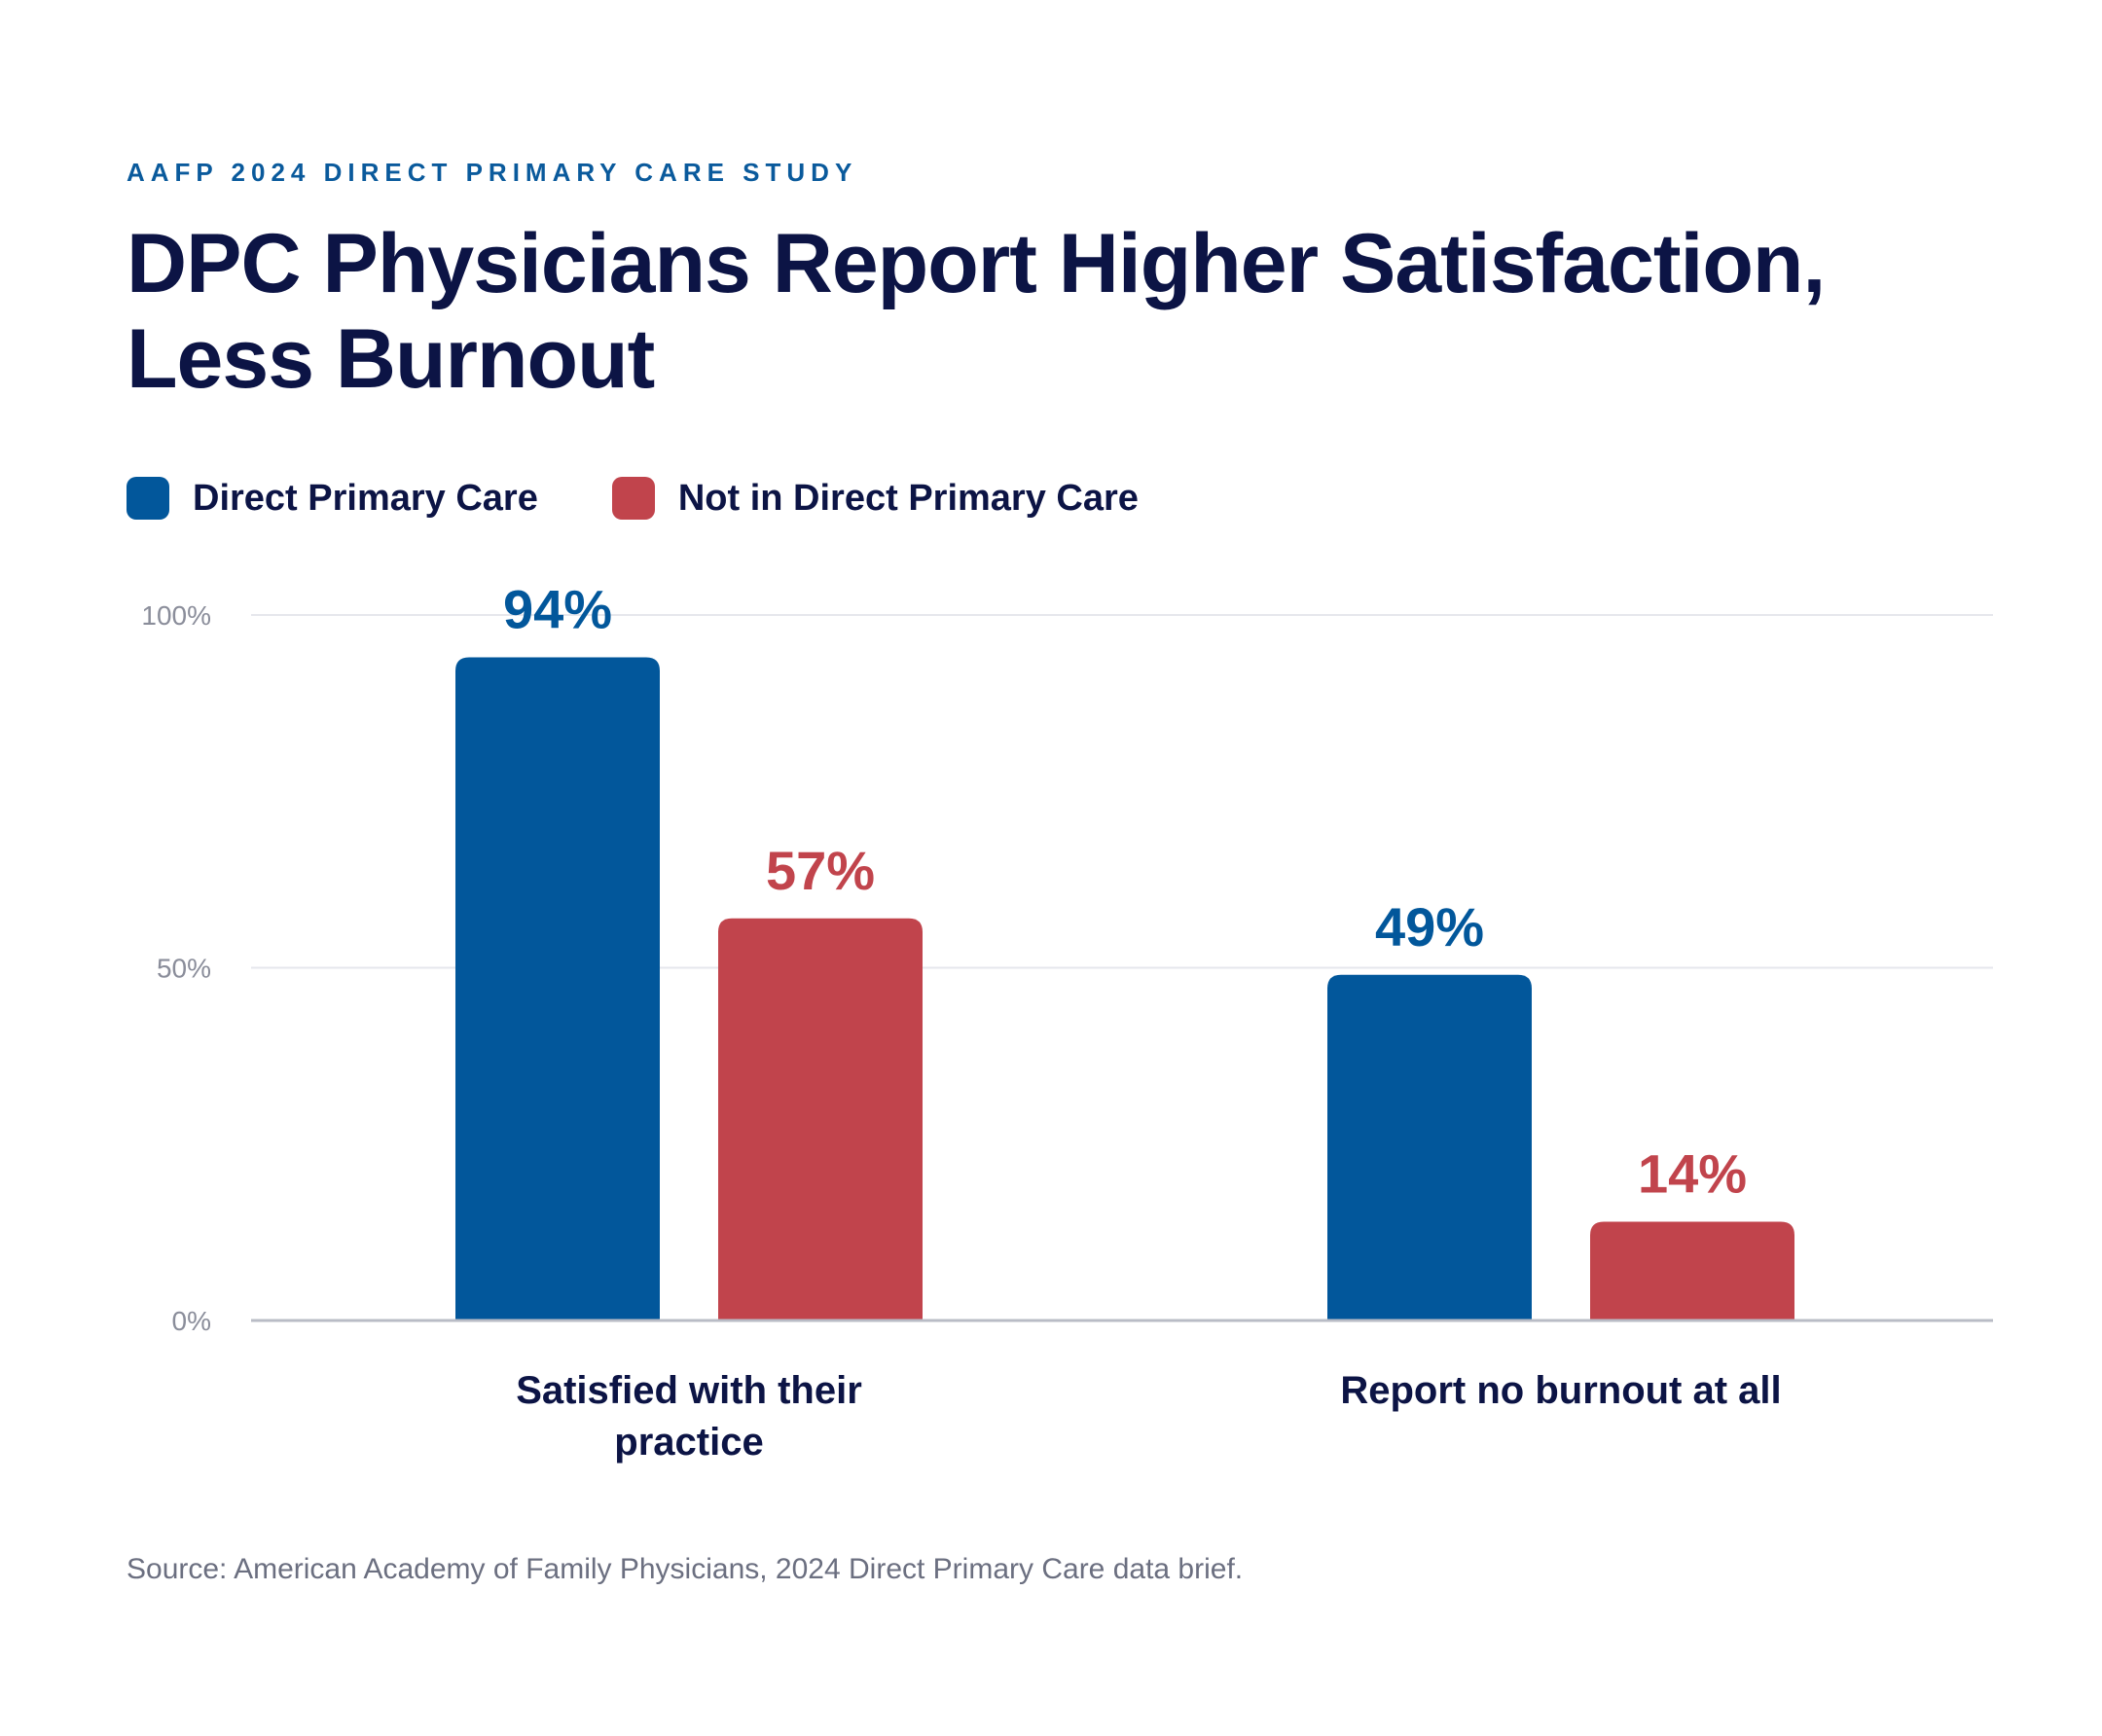  What do you see at coordinates (820, 871) in the screenshot?
I see `data-label: 57%` at bounding box center [820, 871].